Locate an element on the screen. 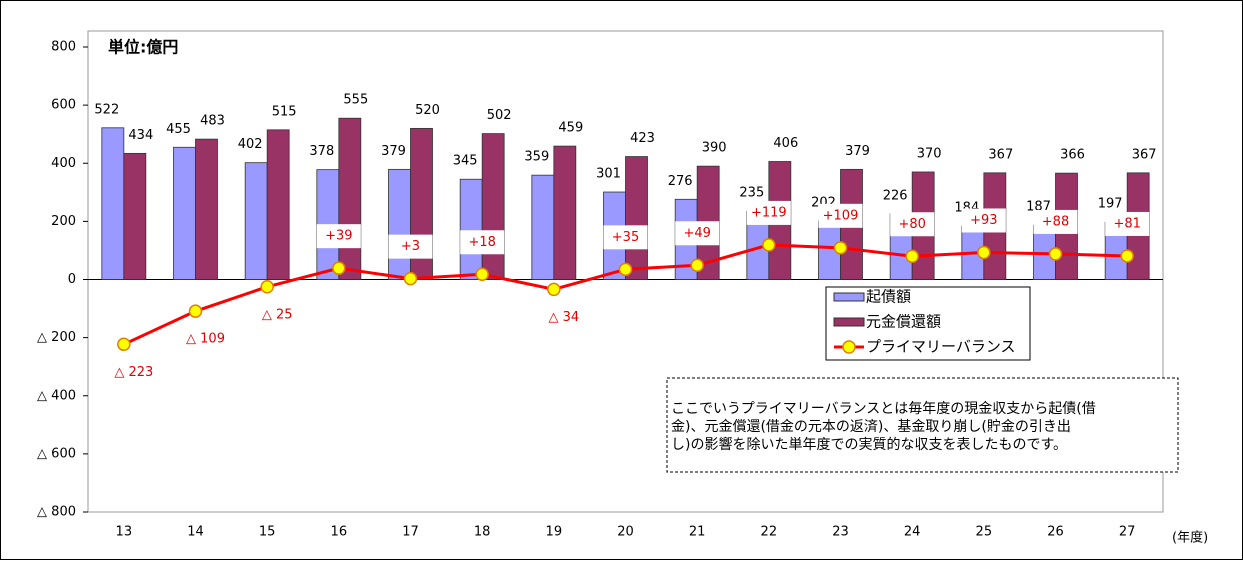  note-box is located at coordinates (922, 425).